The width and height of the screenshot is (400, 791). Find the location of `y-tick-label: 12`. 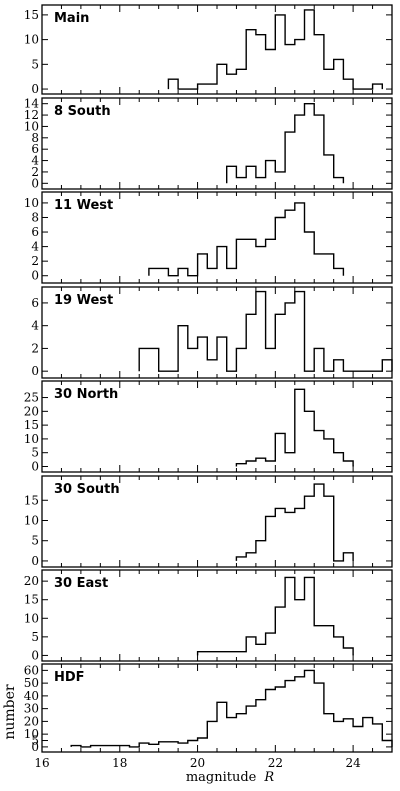

y-tick-label: 12 is located at coordinates (31, 115).